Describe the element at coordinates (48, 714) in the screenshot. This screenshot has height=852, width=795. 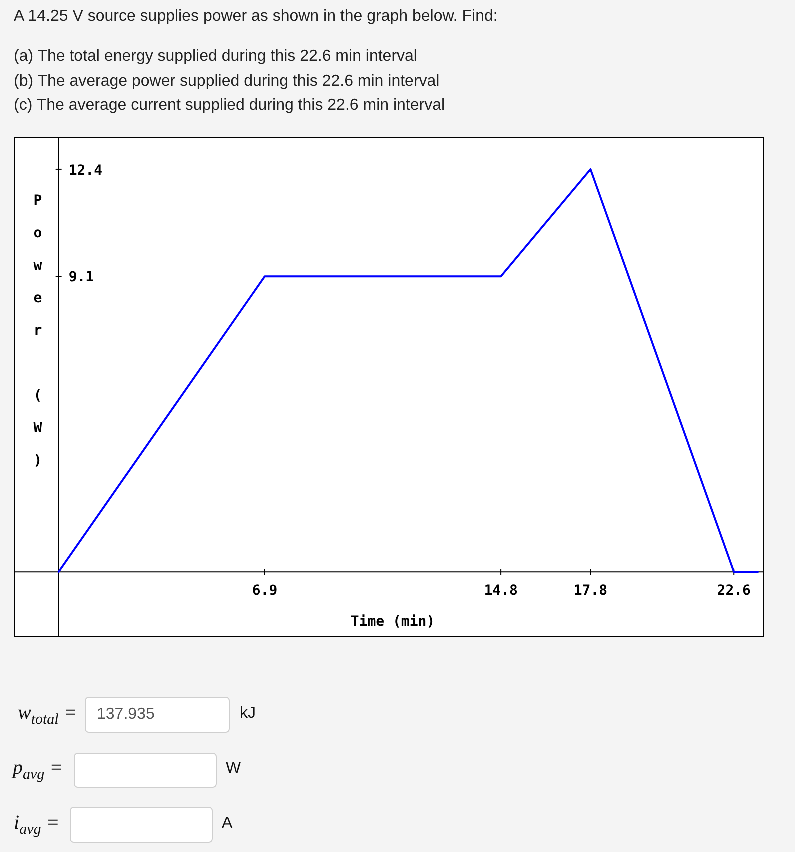
I see `text: w$_{total}$ =` at that location.